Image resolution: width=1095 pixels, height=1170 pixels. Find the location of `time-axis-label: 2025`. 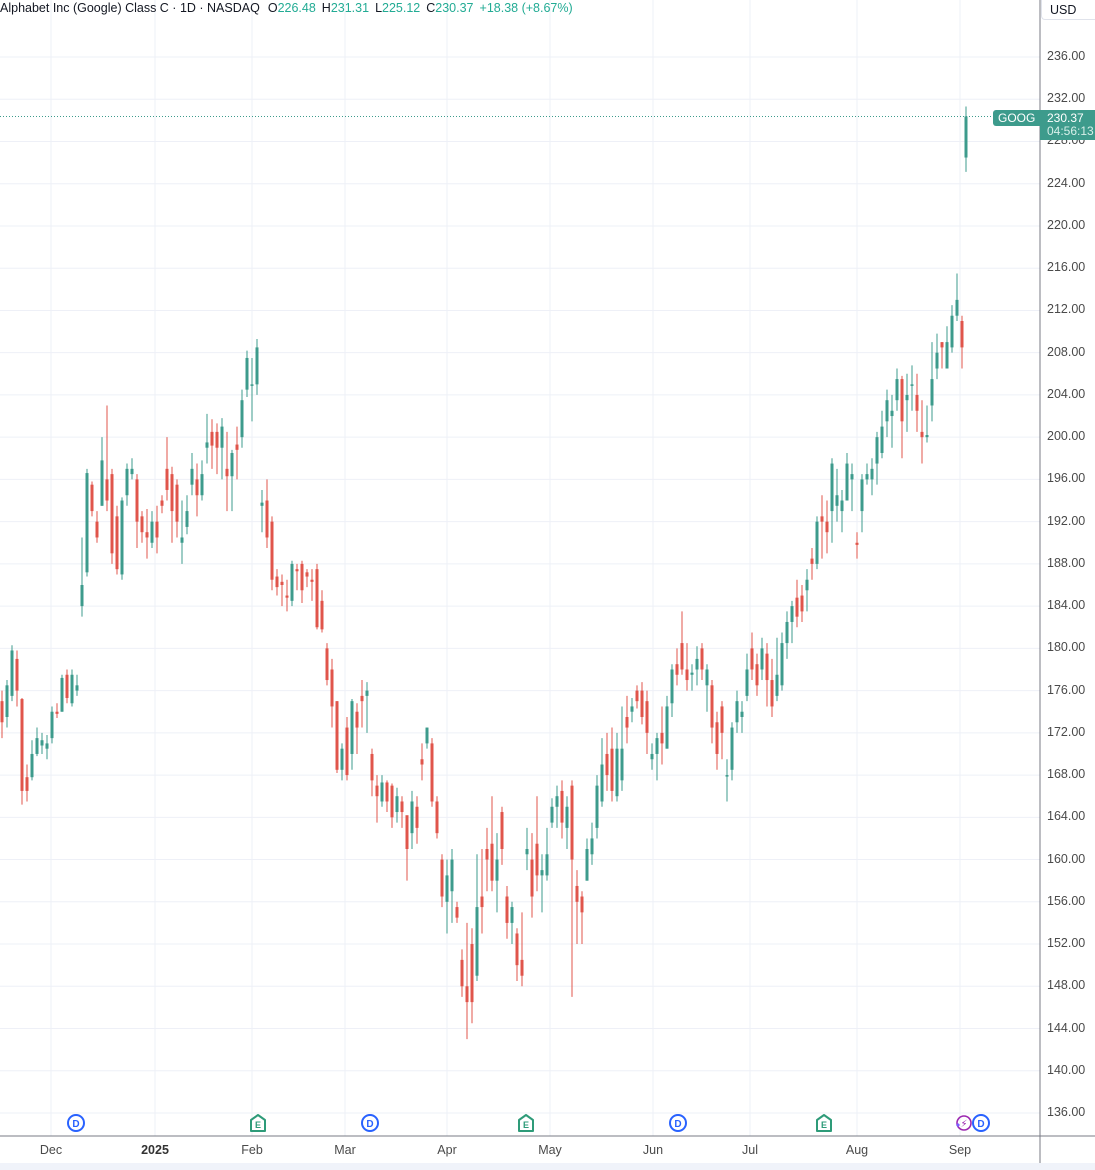

time-axis-label: 2025 is located at coordinates (155, 1150).